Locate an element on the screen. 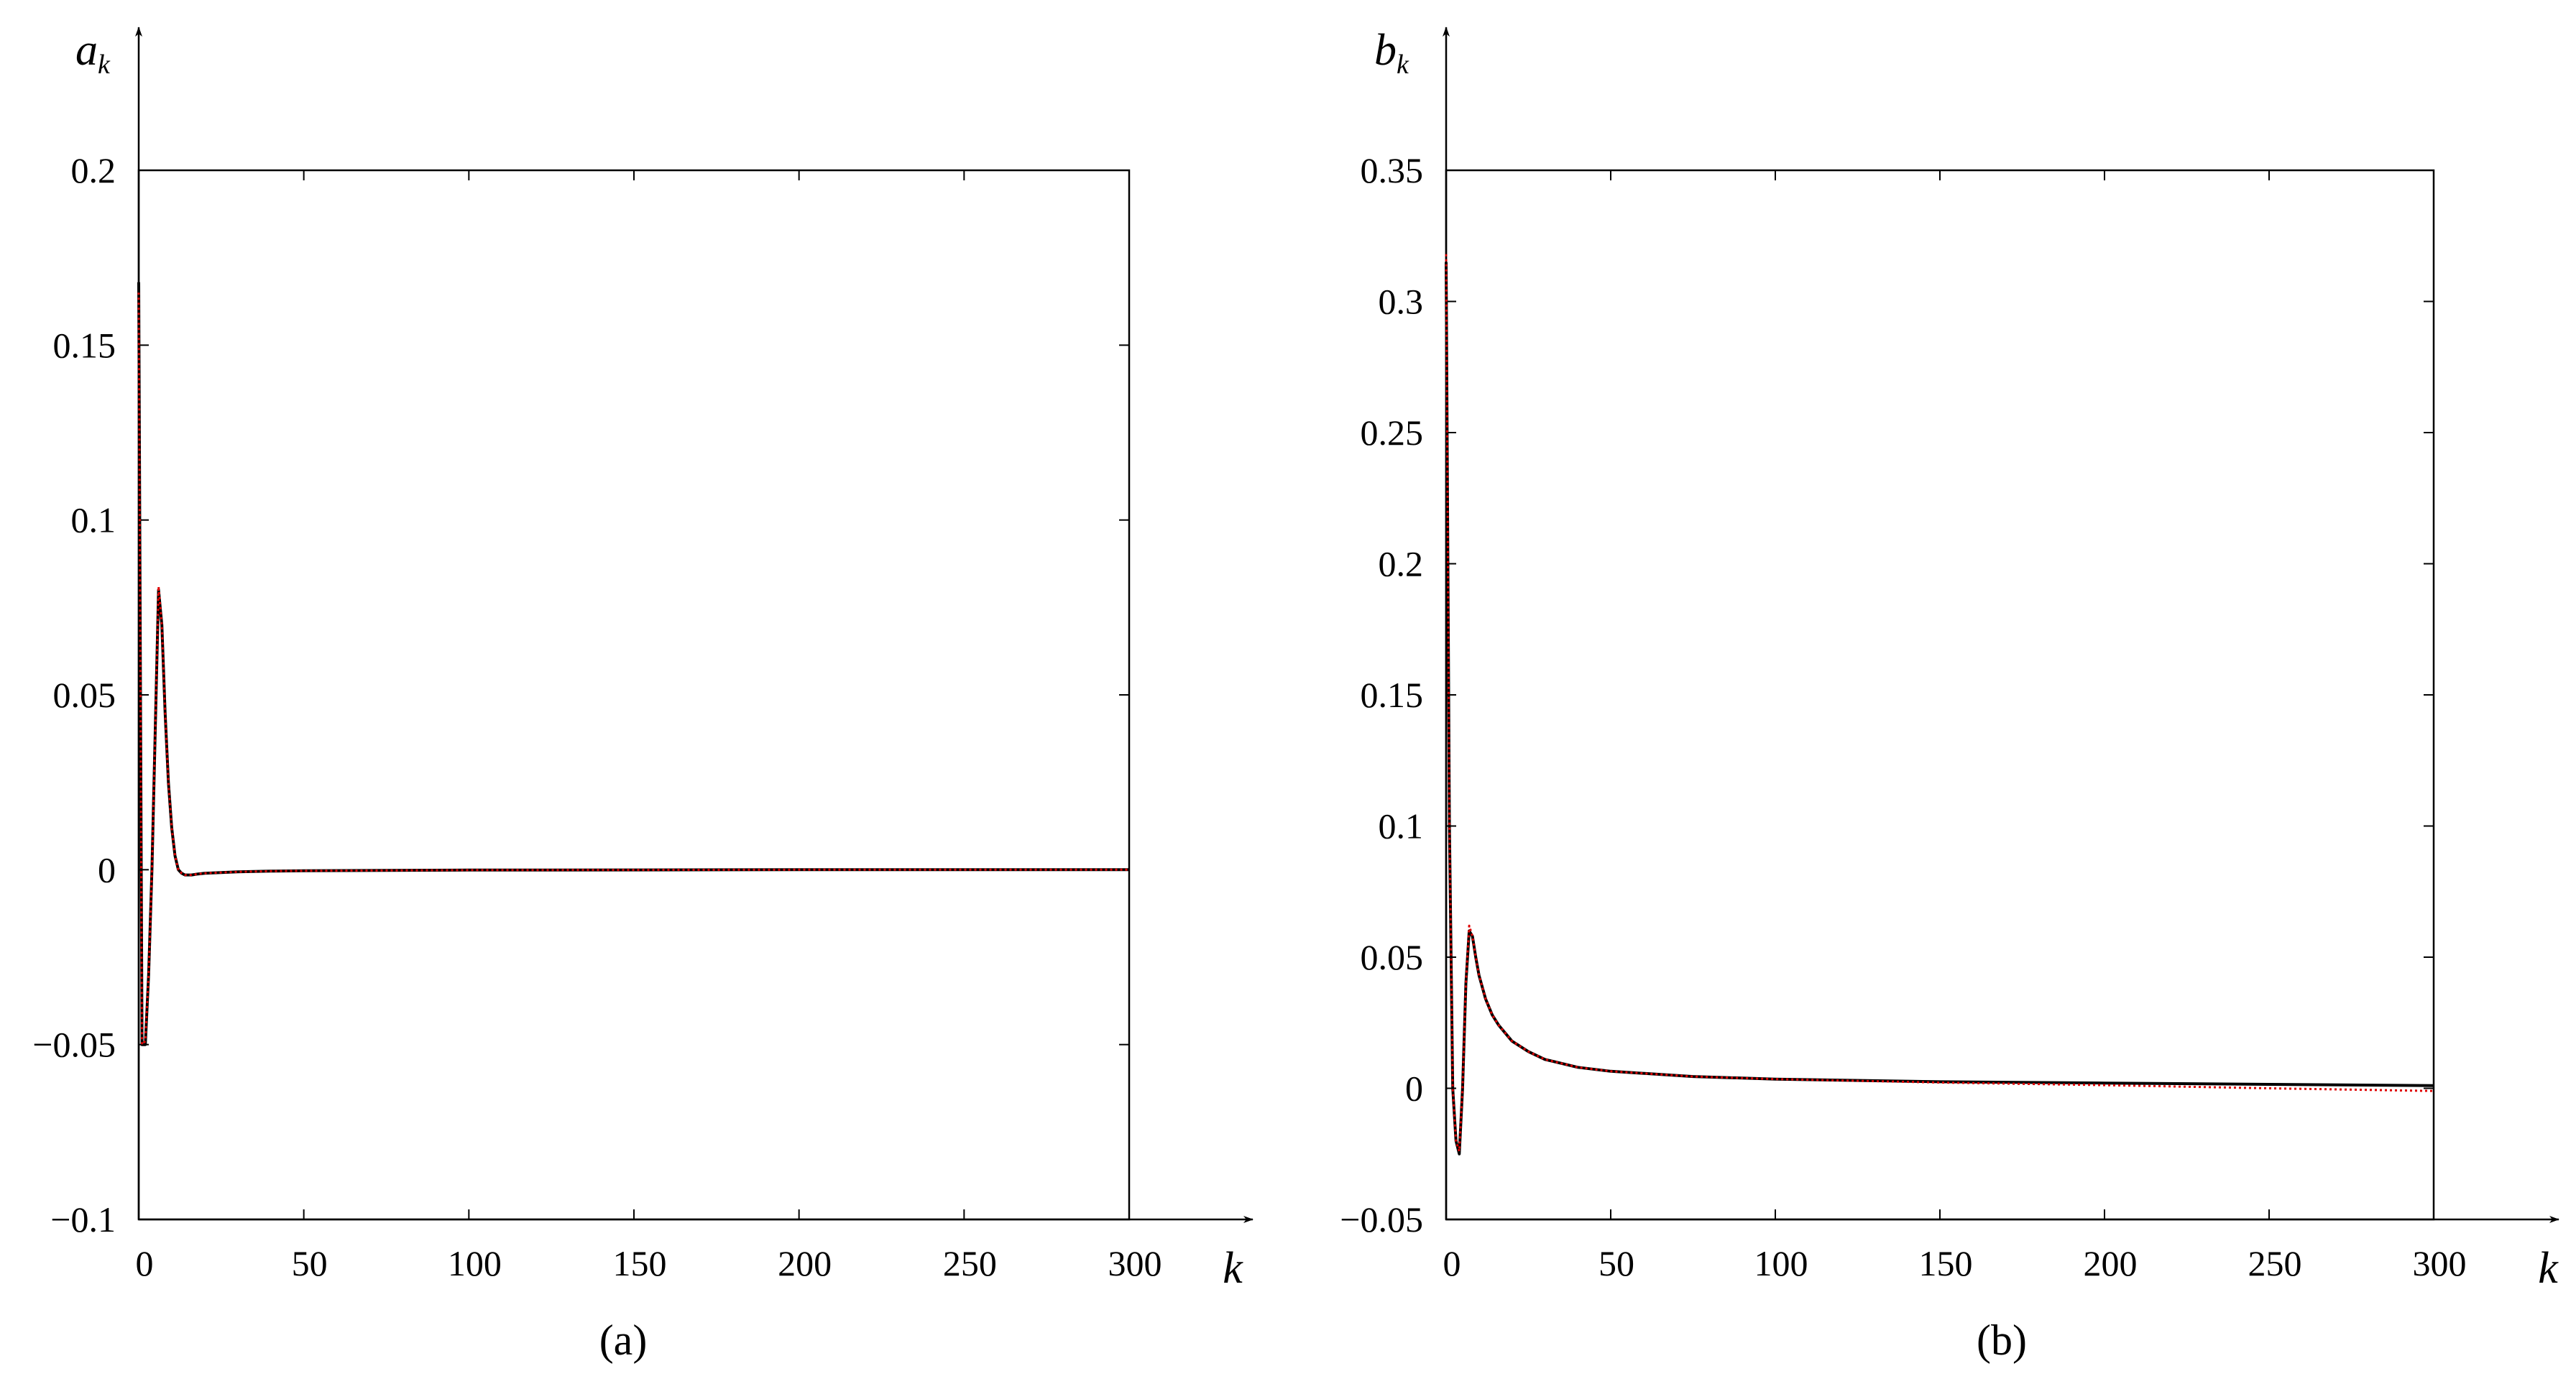 The width and height of the screenshot is (2576, 1384). y-axis-label: bk is located at coordinates (1391, 53).